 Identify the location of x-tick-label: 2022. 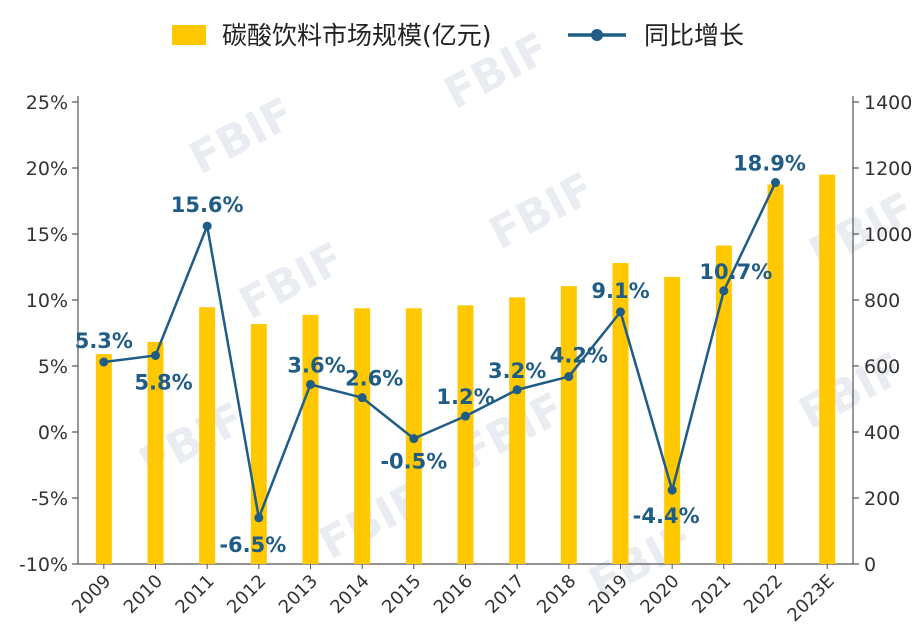
(763, 594).